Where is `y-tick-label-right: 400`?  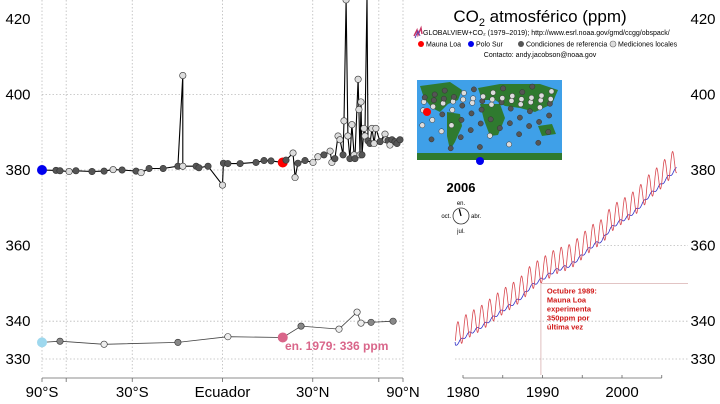 y-tick-label-right: 400 is located at coordinates (702, 94).